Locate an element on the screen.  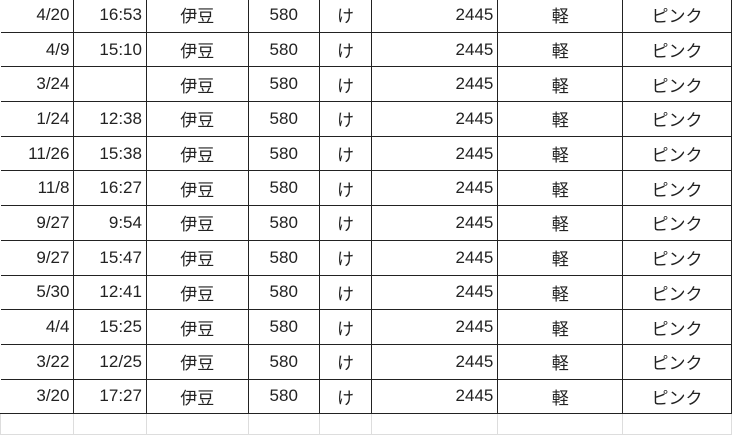
cell-date: 11/8 is located at coordinates (37, 188).